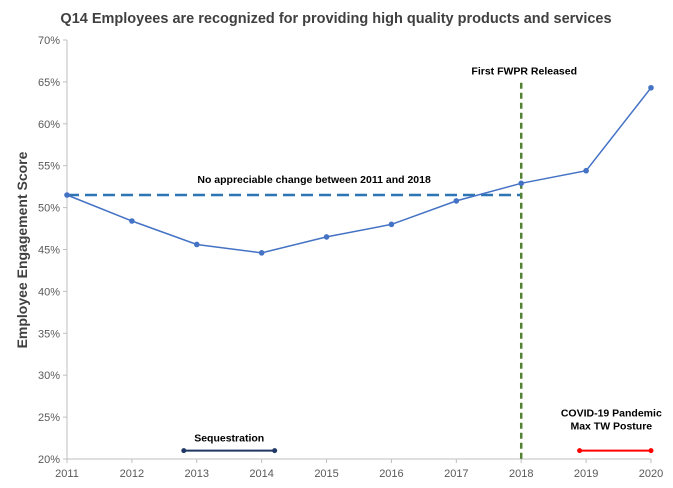 The width and height of the screenshot is (673, 488). What do you see at coordinates (67, 195) in the screenshot?
I see `data-point-2011` at bounding box center [67, 195].